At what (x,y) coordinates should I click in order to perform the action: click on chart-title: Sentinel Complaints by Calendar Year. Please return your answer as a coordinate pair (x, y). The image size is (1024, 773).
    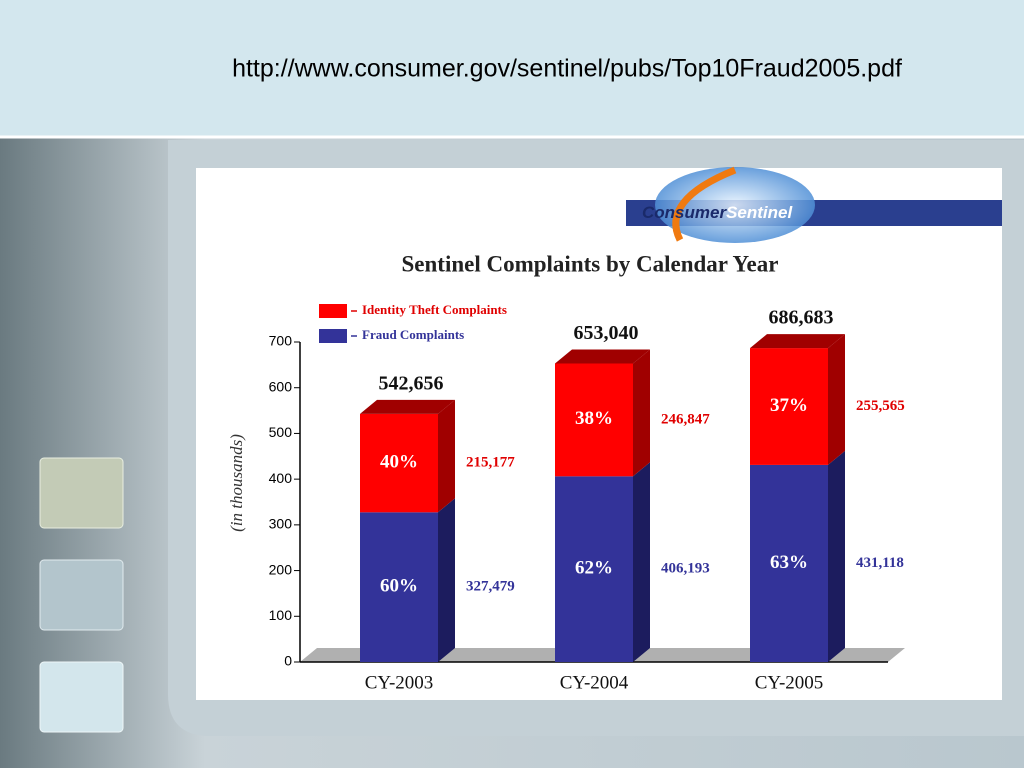
    Looking at the image, I should click on (590, 263).